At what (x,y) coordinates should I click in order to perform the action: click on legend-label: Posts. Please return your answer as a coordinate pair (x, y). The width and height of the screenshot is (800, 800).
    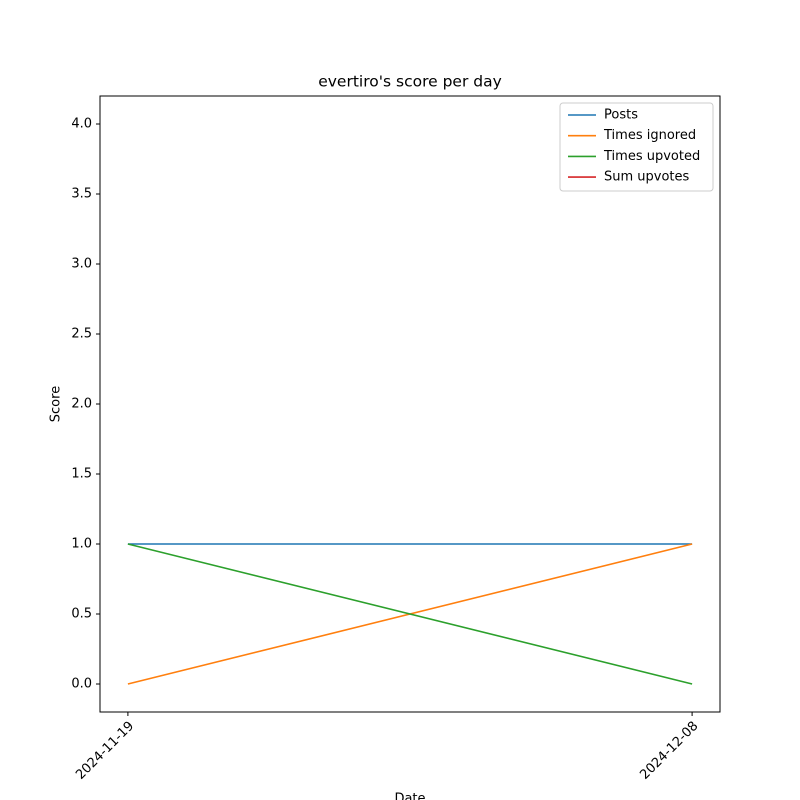
    Looking at the image, I should click on (621, 115).